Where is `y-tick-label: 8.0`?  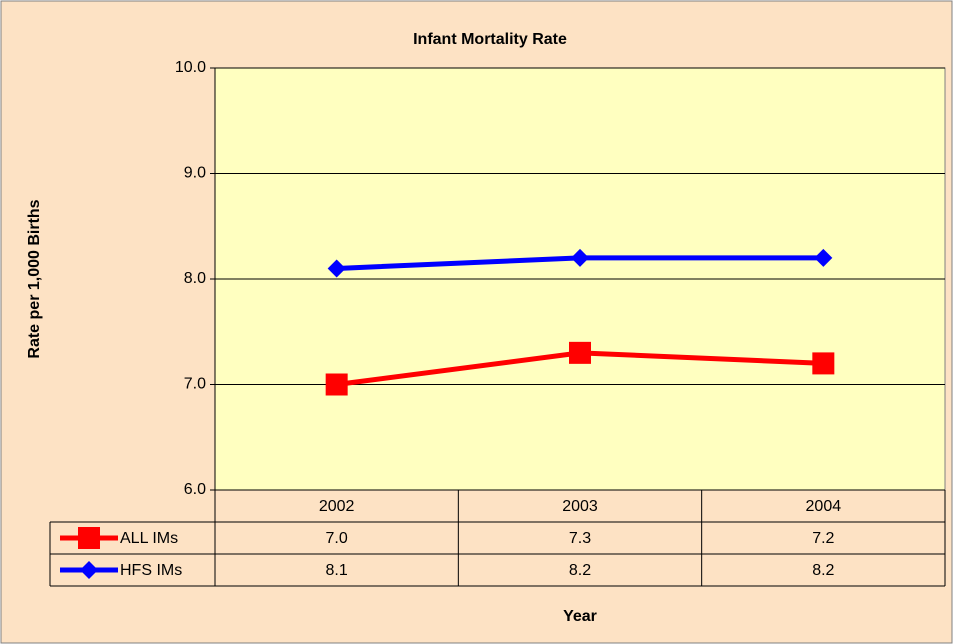
y-tick-label: 8.0 is located at coordinates (195, 278).